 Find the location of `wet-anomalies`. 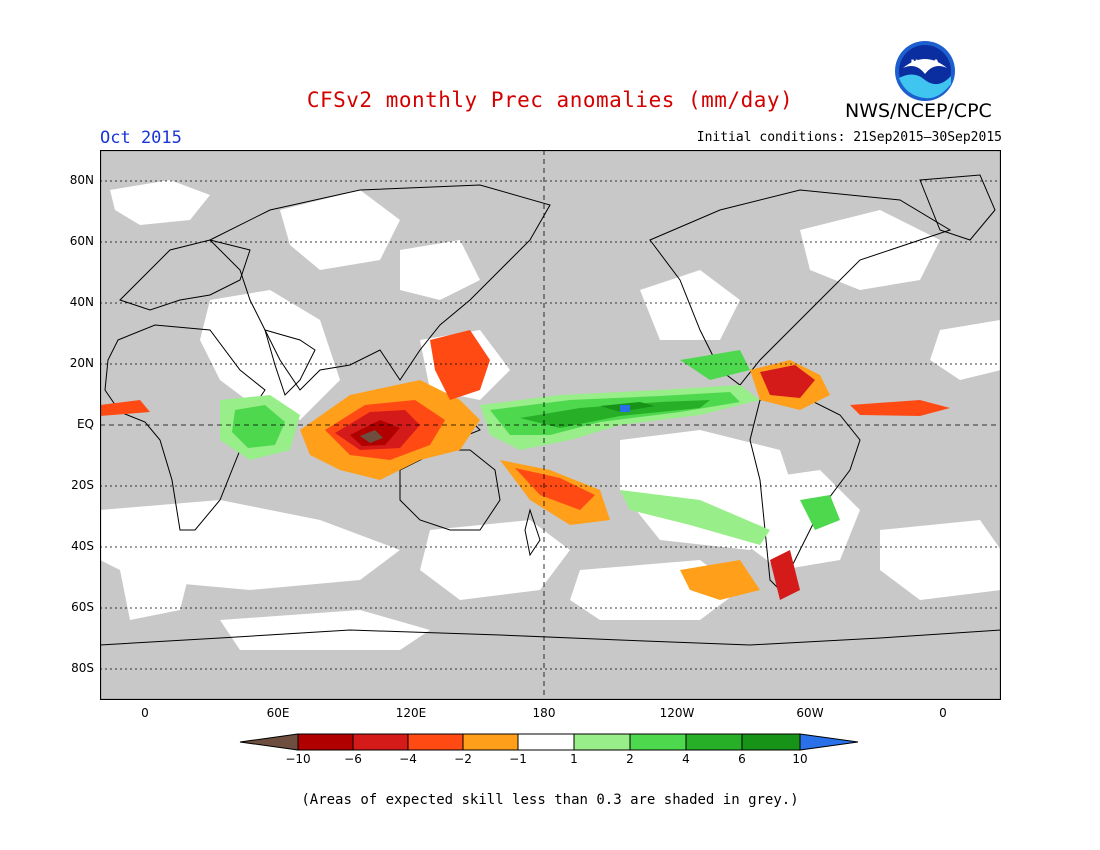

wet-anomalies is located at coordinates (530, 447).